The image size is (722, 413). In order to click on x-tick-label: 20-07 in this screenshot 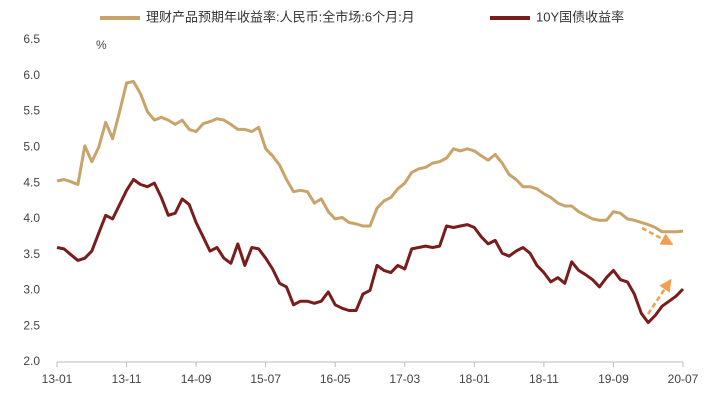, I will do `click(683, 379)`.